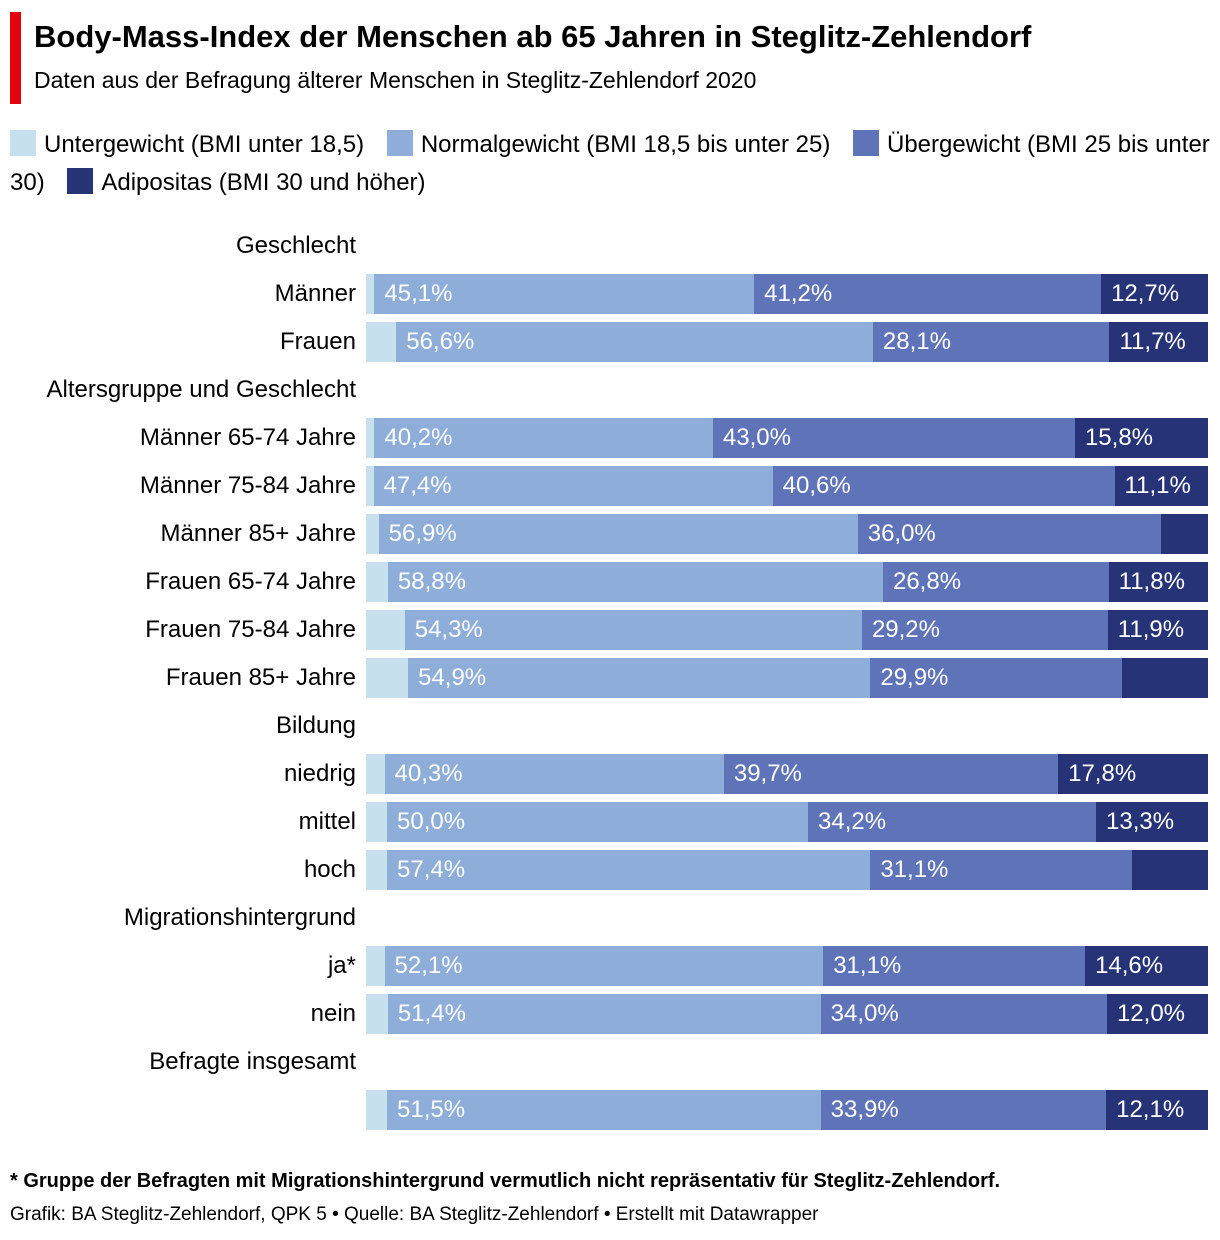 This screenshot has width=1220, height=1240. What do you see at coordinates (452, 677) in the screenshot?
I see `bar-label-frauen-85-jahre-normalgewicht: 54,9%` at bounding box center [452, 677].